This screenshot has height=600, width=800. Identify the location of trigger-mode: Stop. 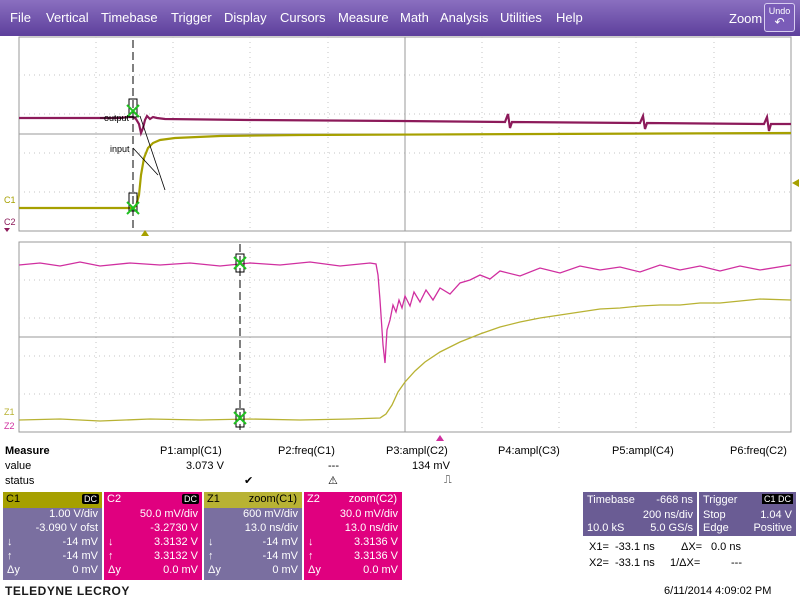
(714, 515).